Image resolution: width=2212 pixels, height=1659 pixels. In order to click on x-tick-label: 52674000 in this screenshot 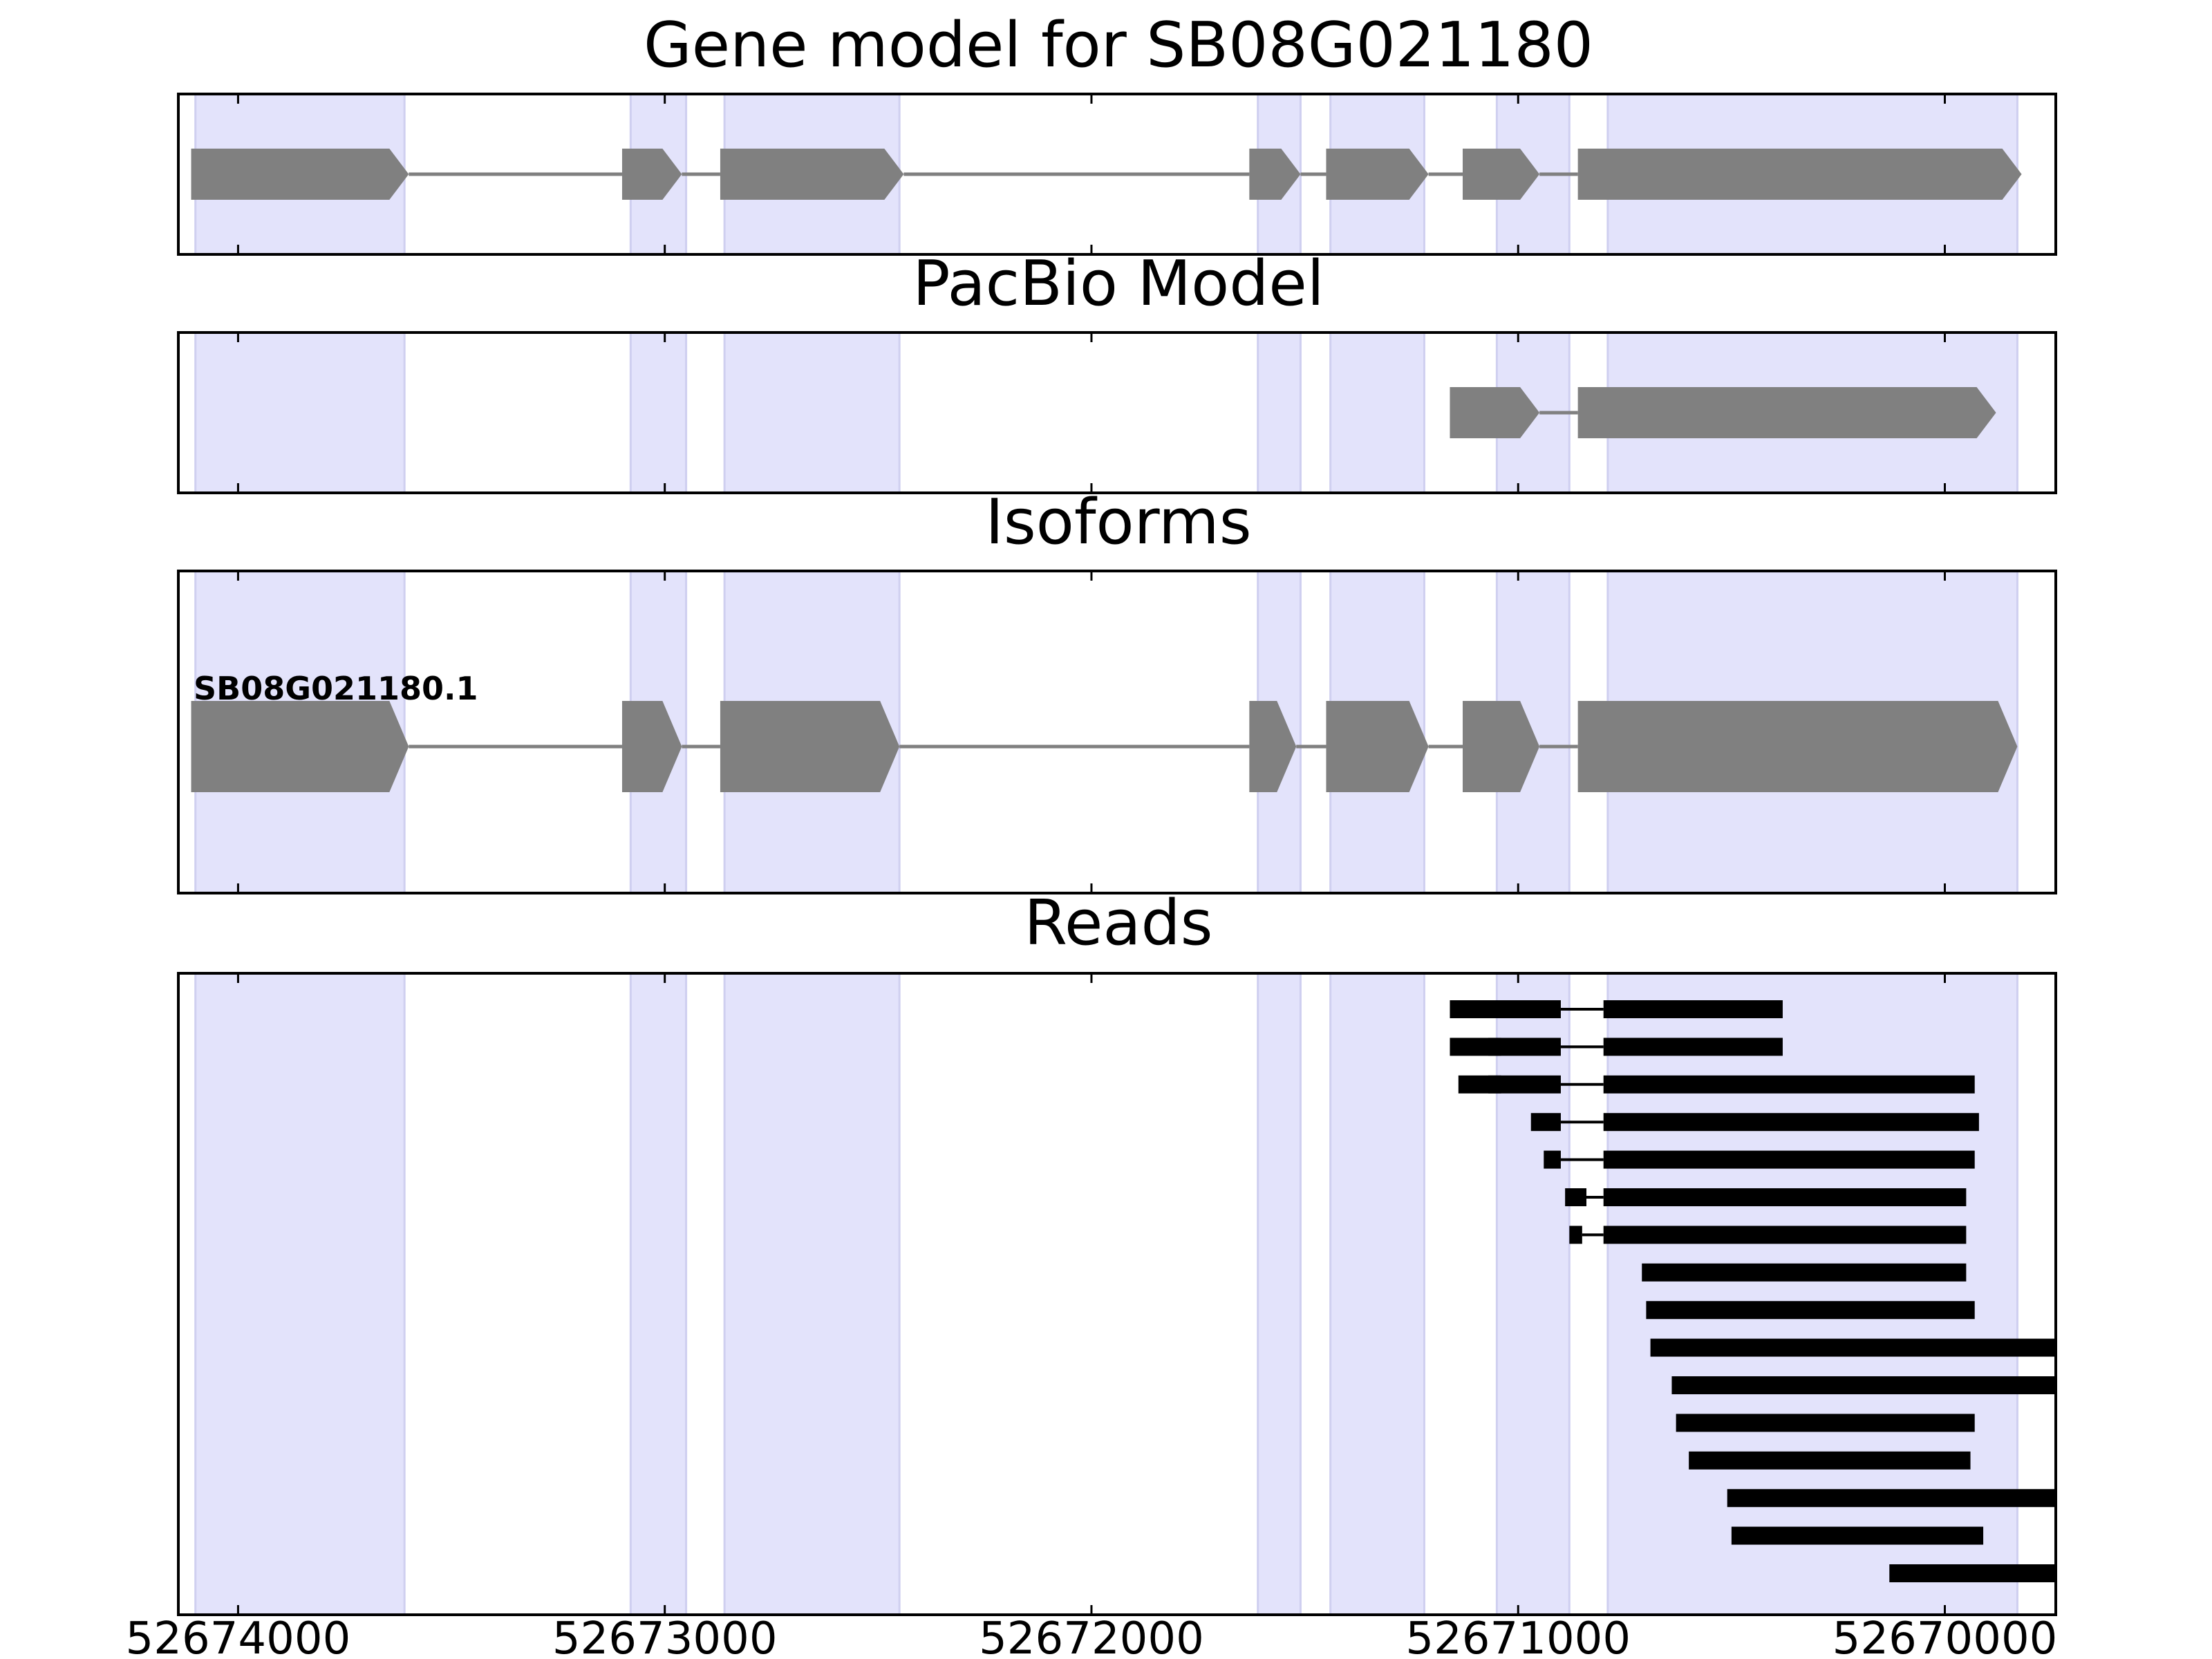, I will do `click(239, 1636)`.